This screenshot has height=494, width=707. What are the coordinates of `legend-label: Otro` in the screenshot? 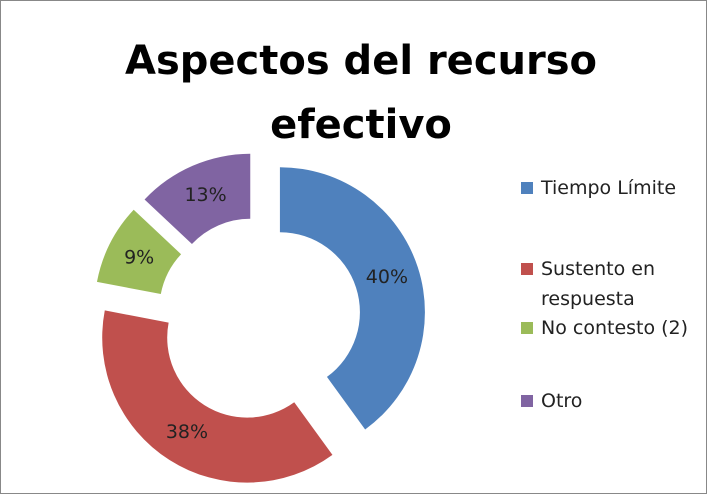 It's located at (562, 401).